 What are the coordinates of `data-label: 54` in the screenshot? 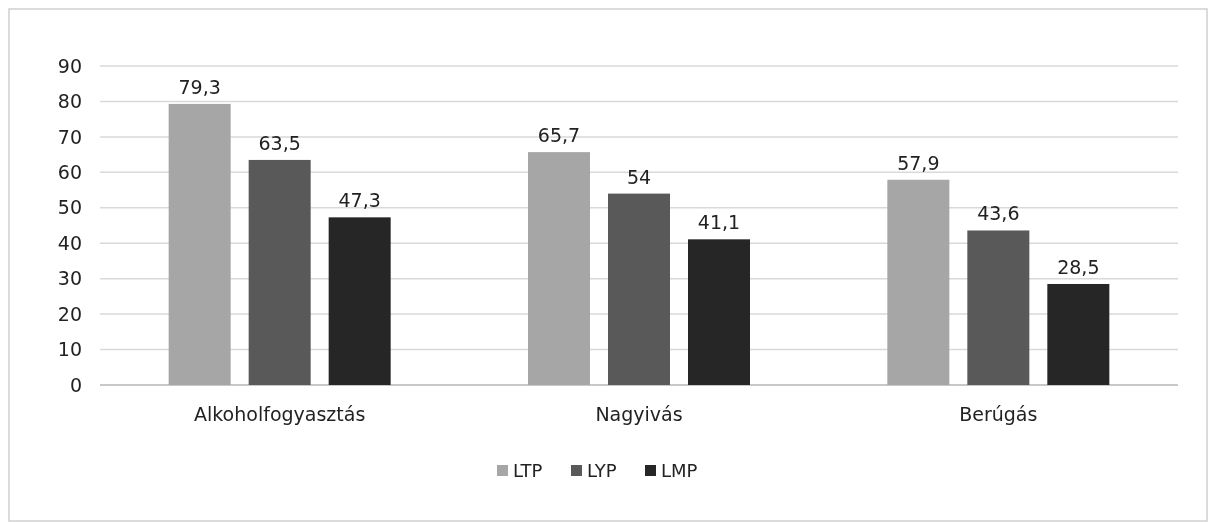 It's located at (639, 176).